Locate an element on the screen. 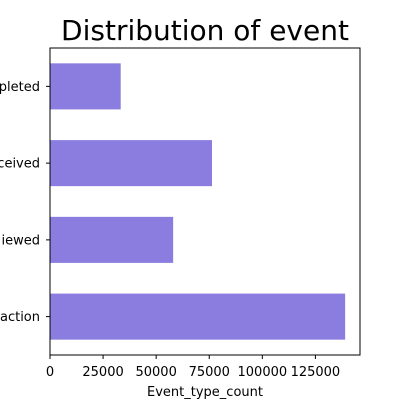 The width and height of the screenshot is (400, 400). bar-viewed is located at coordinates (111, 240).